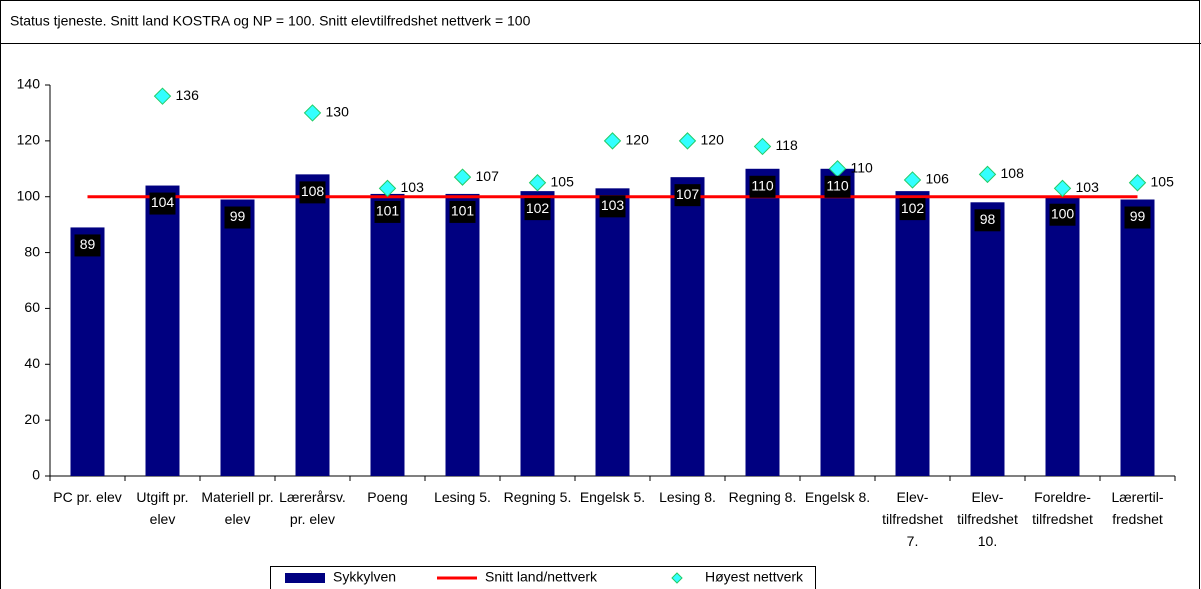  I want to click on x-tick-label: Regning 8., so click(762, 497).